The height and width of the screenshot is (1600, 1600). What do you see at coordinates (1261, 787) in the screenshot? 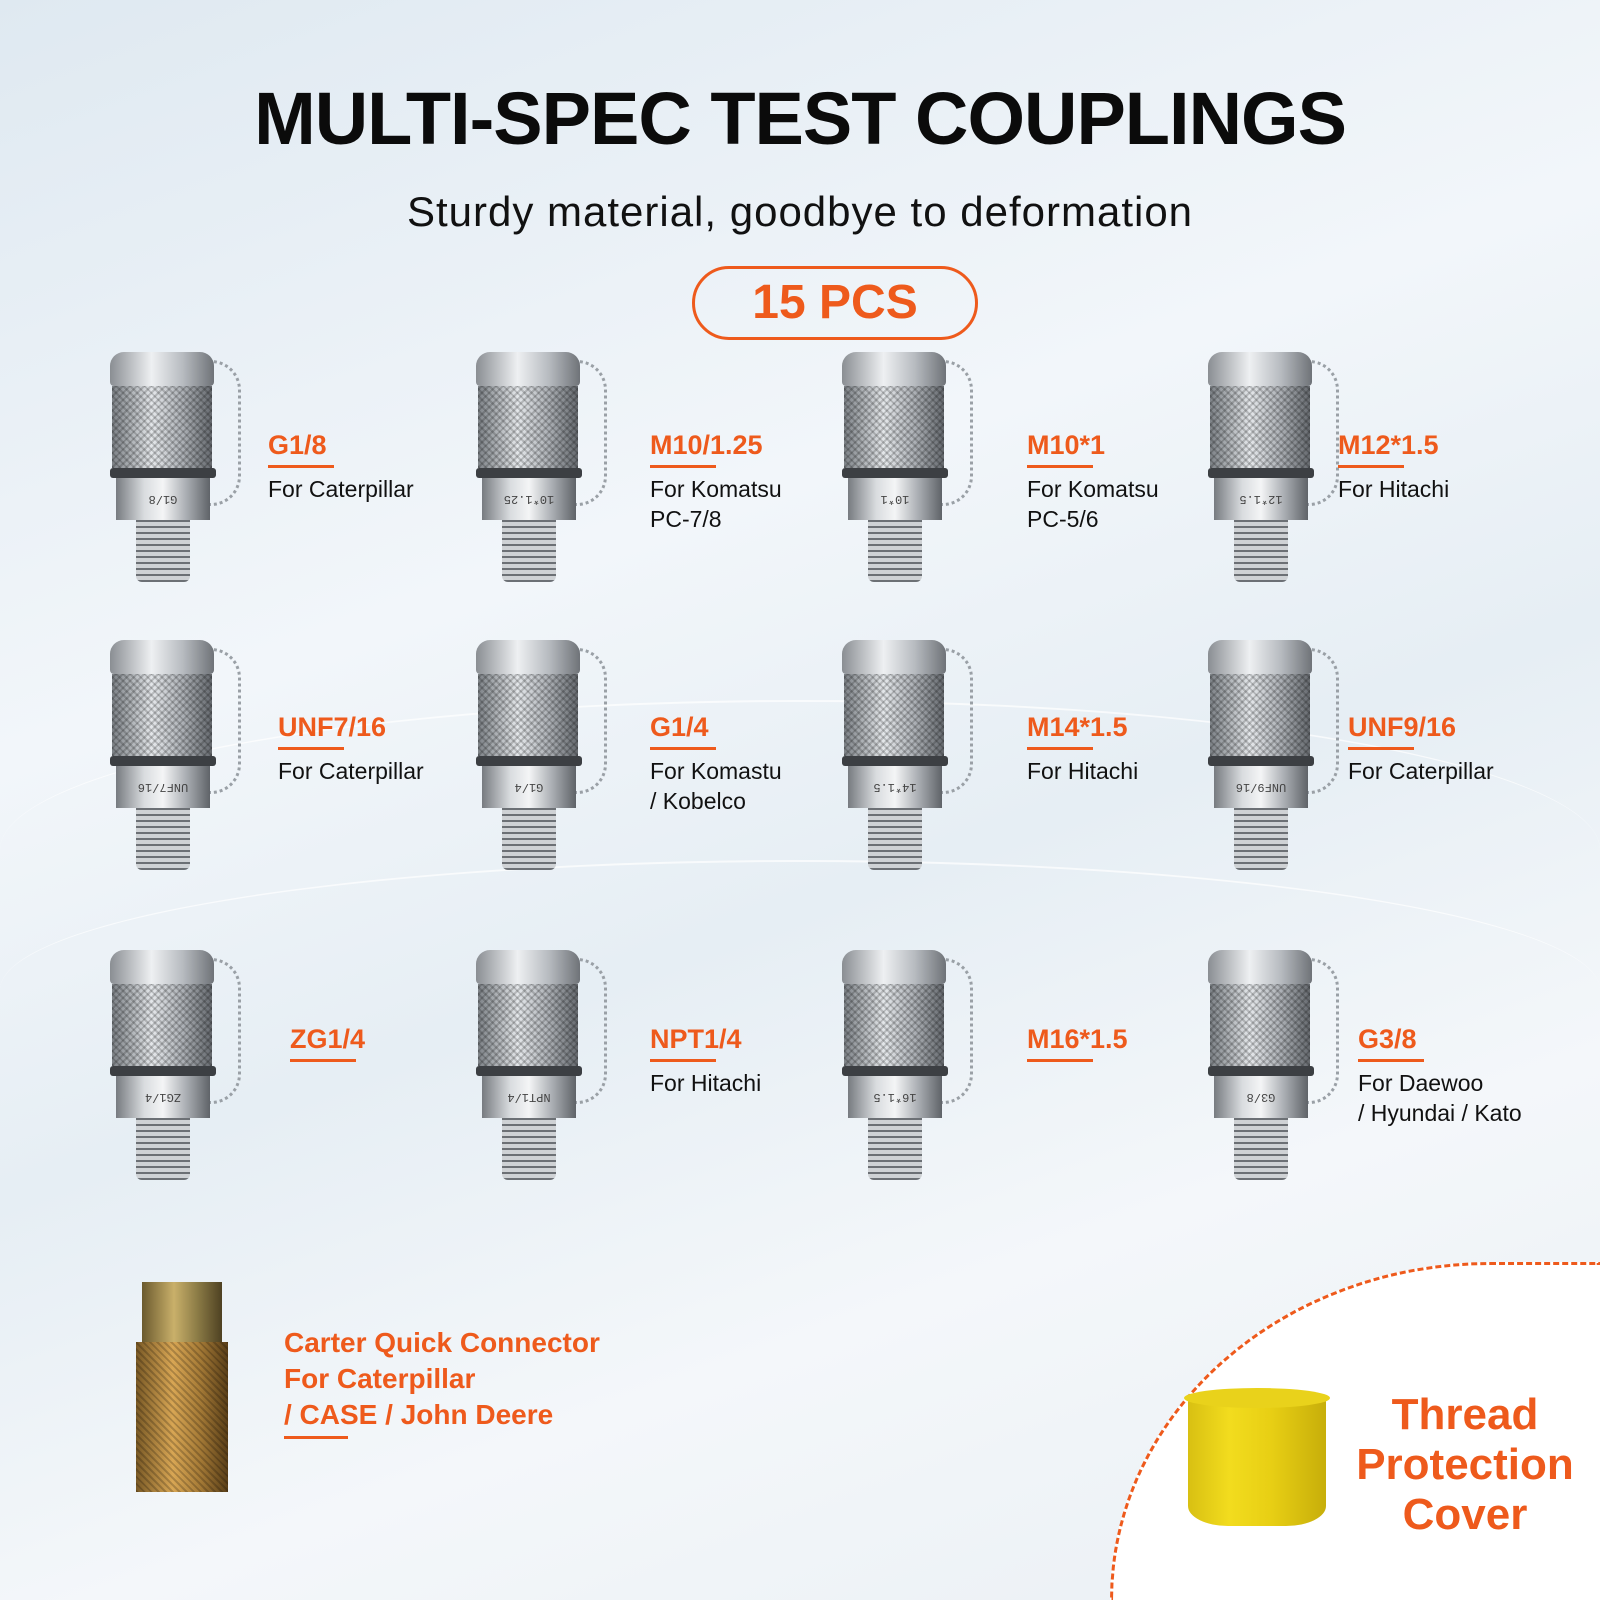
I see `coupling-marking: UNF9/16` at bounding box center [1261, 787].